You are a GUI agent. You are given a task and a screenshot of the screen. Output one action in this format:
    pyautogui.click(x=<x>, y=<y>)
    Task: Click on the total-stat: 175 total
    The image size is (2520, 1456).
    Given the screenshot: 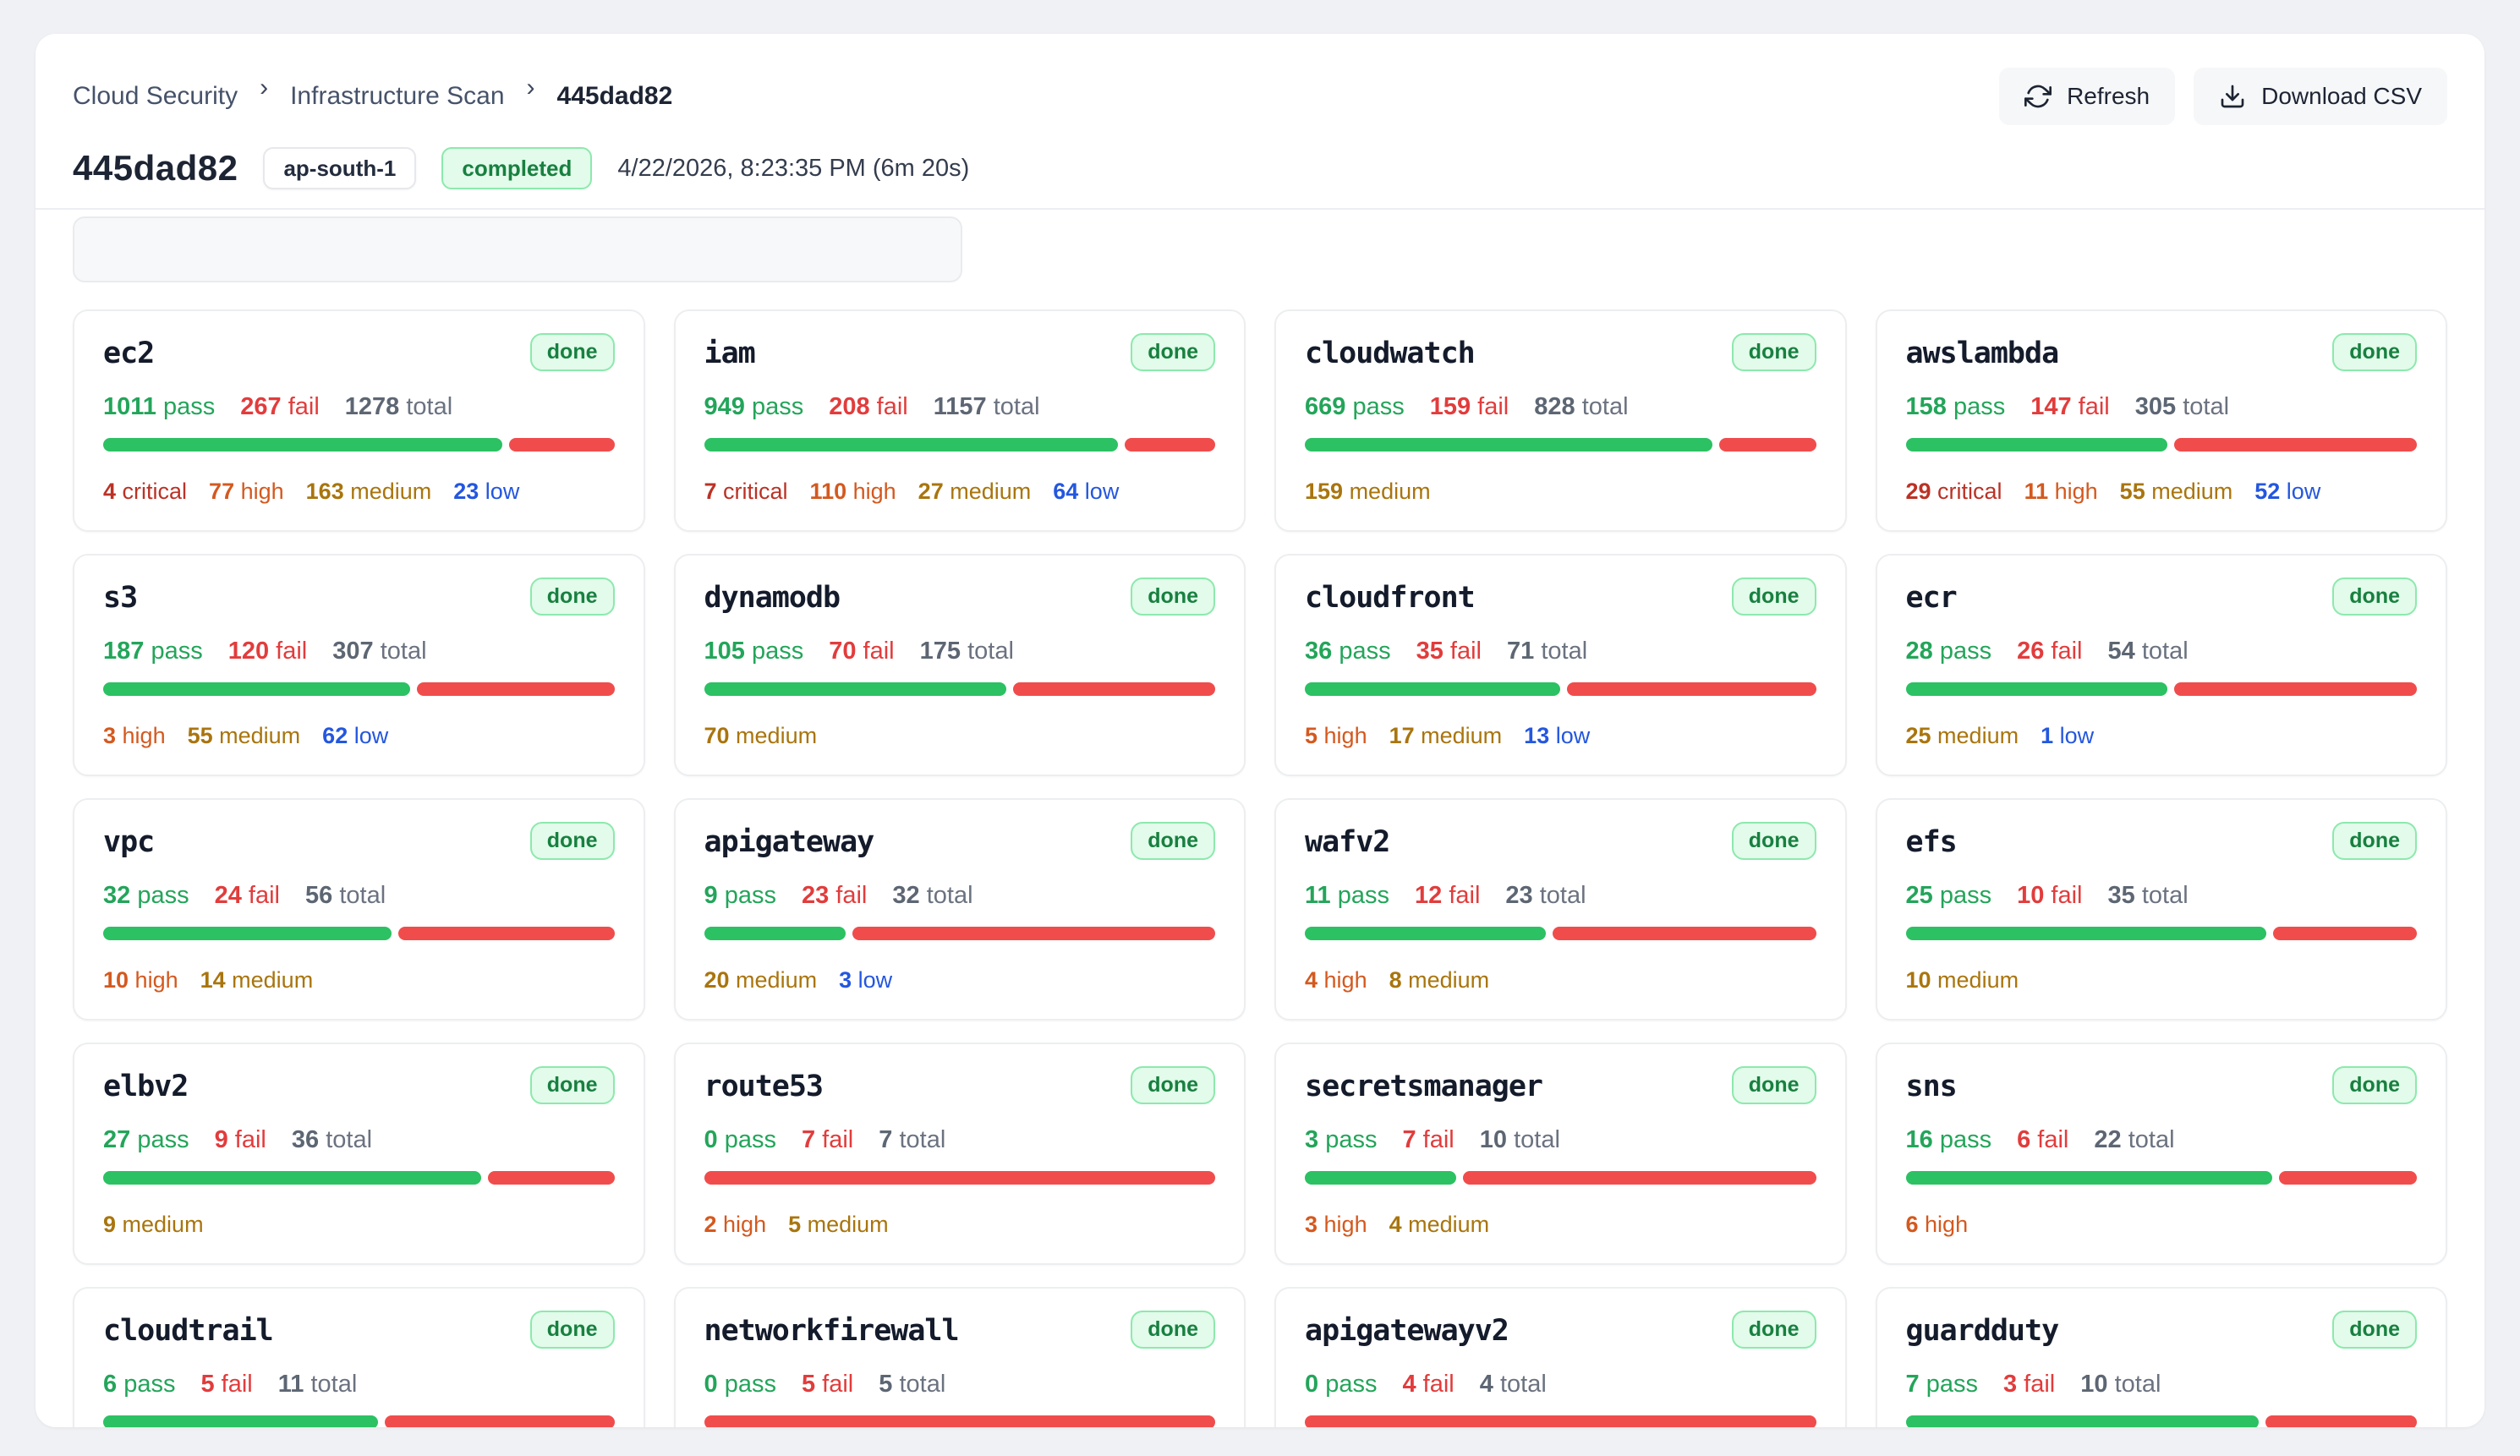 What is the action you would take?
    pyautogui.click(x=967, y=651)
    